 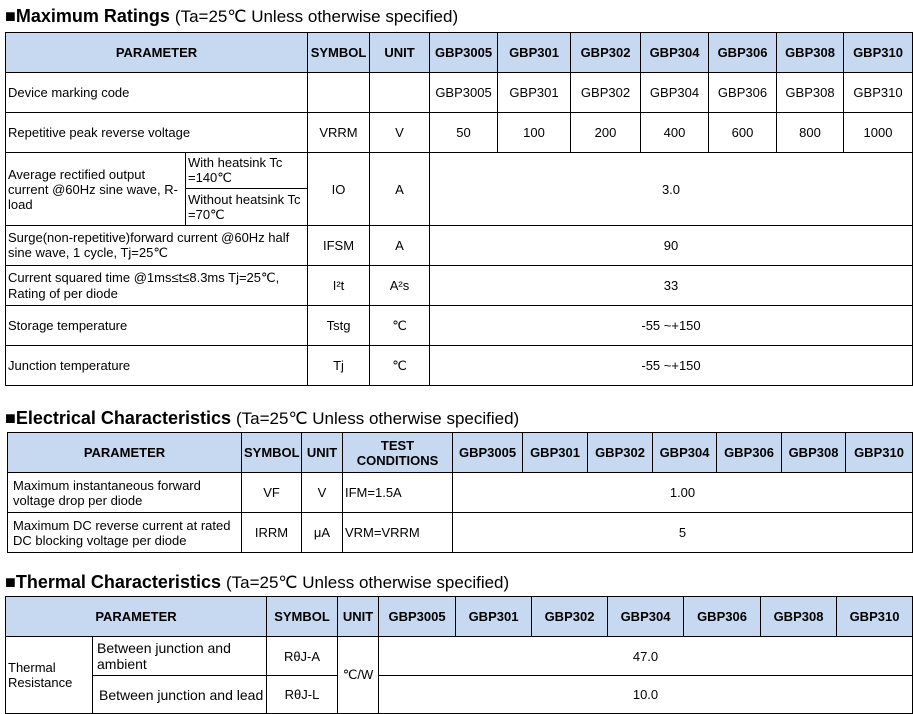 What do you see at coordinates (358, 675) in the screenshot?
I see `unit: ℃/W` at bounding box center [358, 675].